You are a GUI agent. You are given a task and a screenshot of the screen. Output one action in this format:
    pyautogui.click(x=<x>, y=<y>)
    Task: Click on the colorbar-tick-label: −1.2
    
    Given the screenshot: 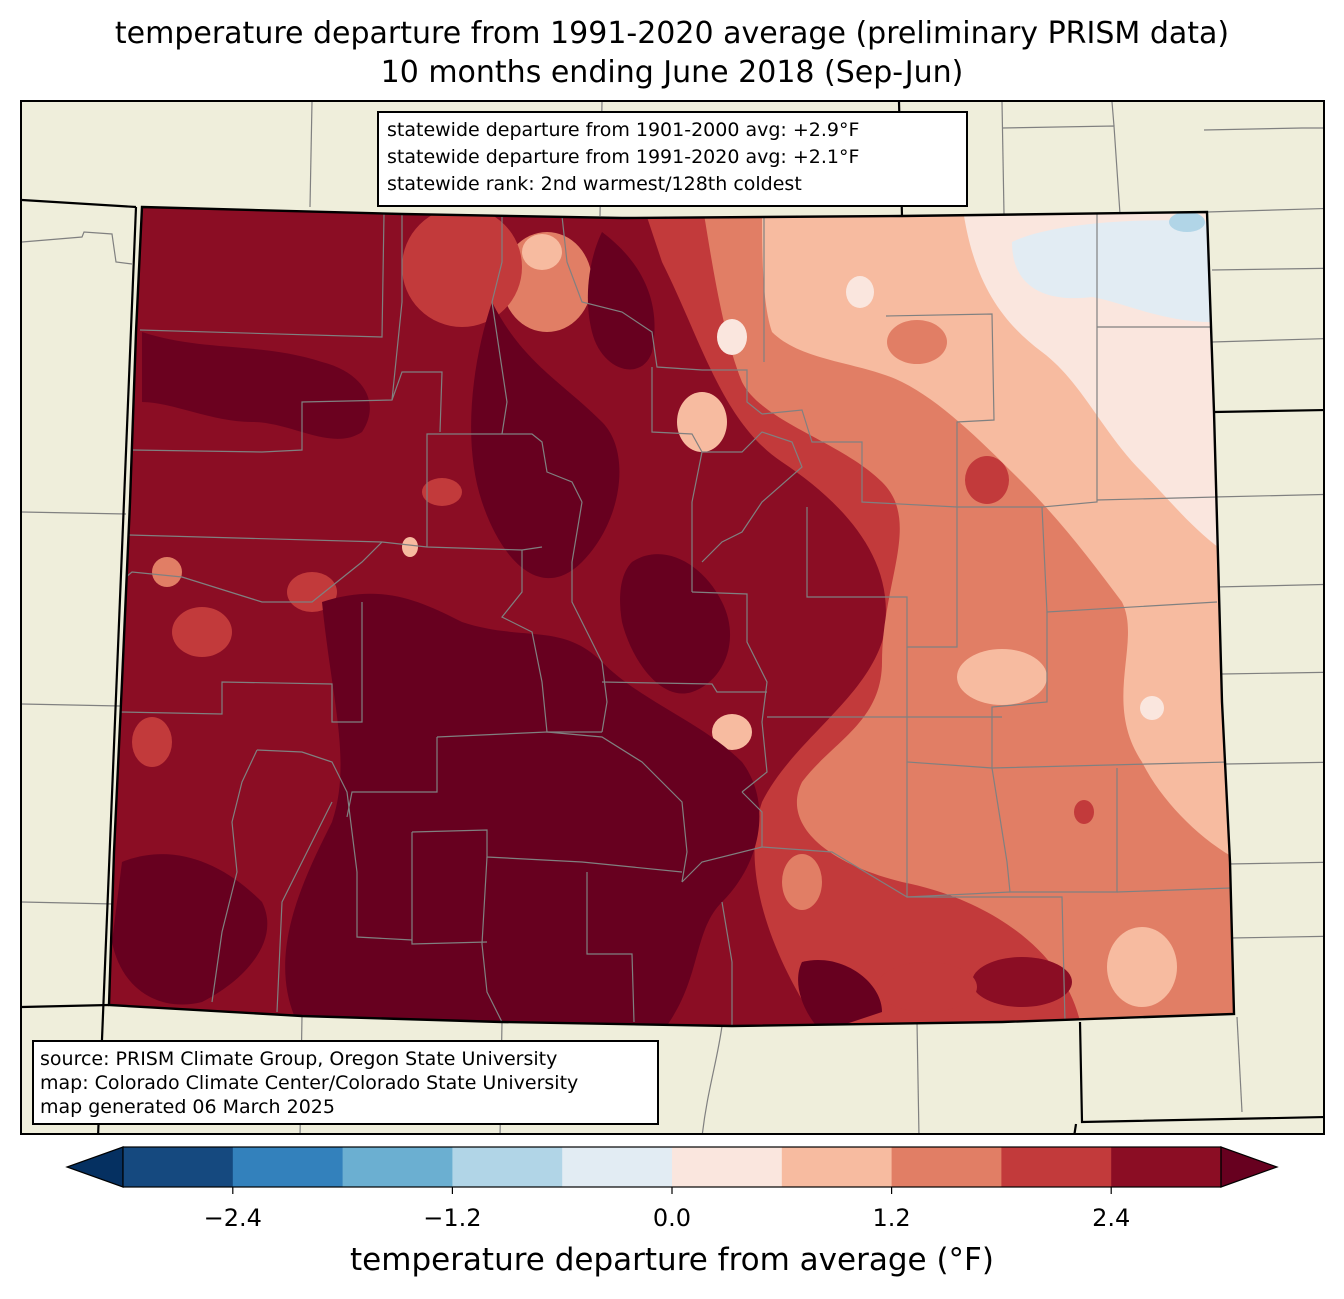 What is the action you would take?
    pyautogui.click(x=452, y=1218)
    